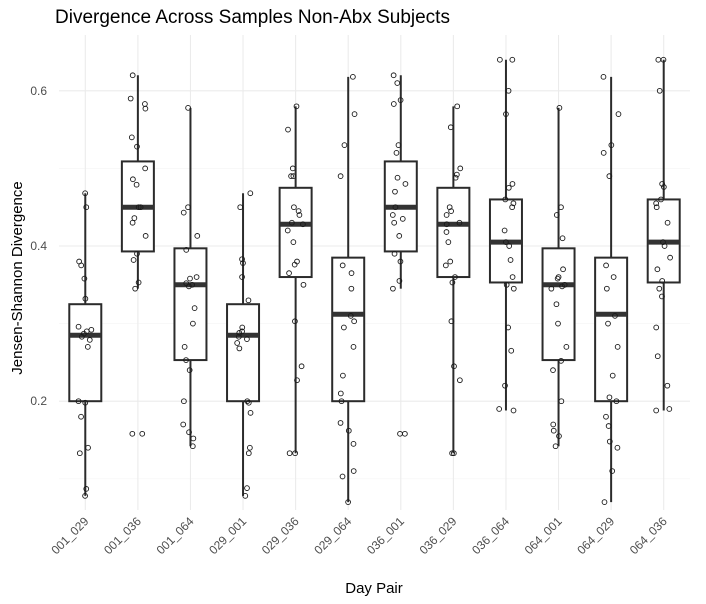 The width and height of the screenshot is (706, 604). I want to click on x-tick-label: 036_064, so click(490, 535).